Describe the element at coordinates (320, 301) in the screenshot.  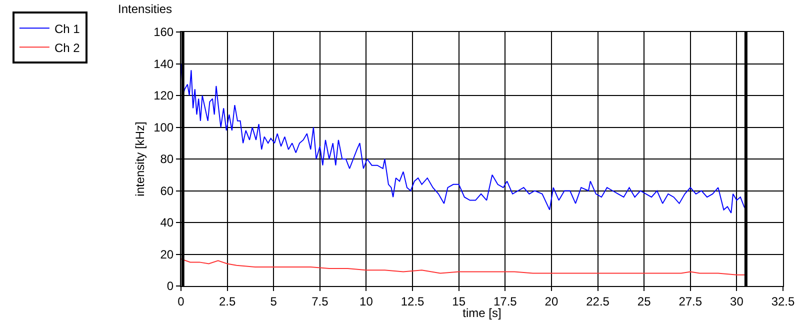
I see `x-tick-label: 7.5` at that location.